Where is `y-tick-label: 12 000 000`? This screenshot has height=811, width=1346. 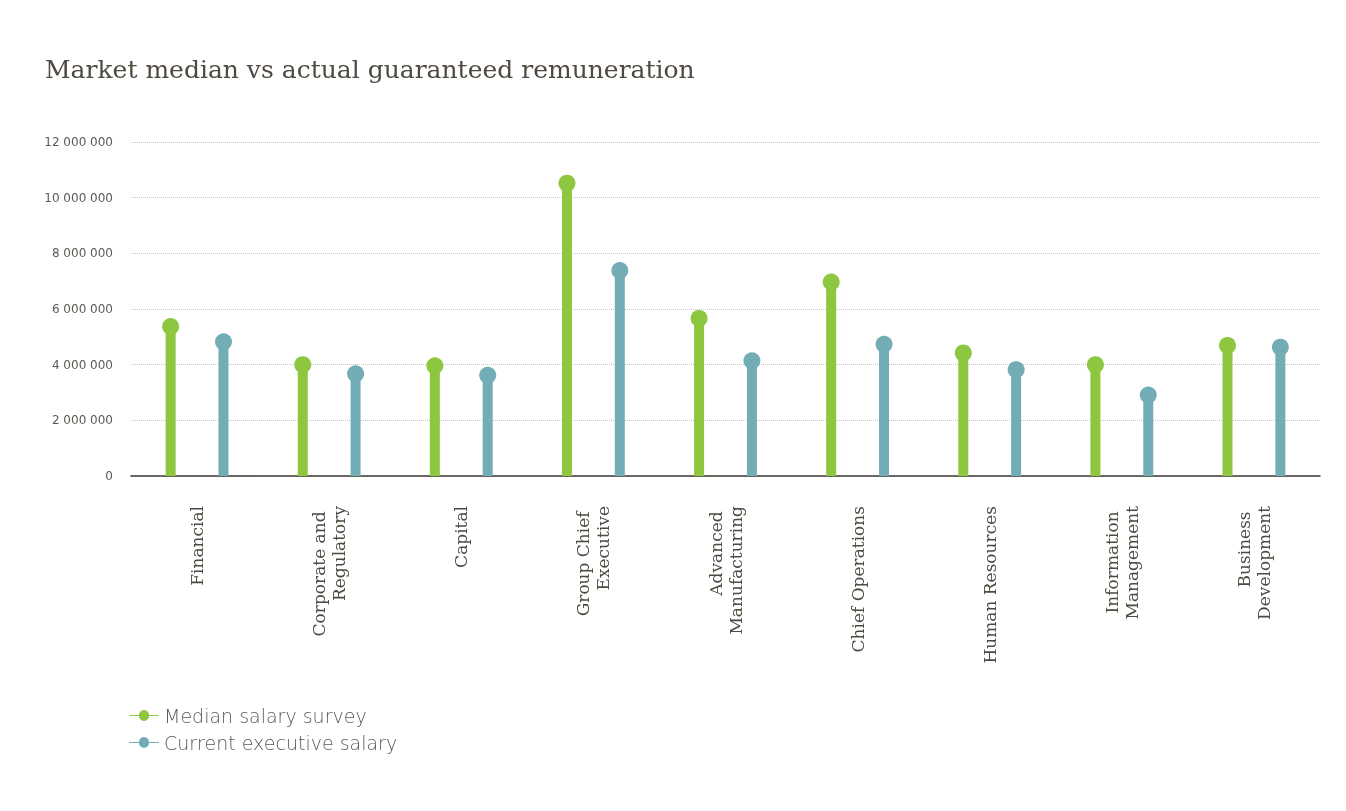
y-tick-label: 12 000 000 is located at coordinates (78, 142).